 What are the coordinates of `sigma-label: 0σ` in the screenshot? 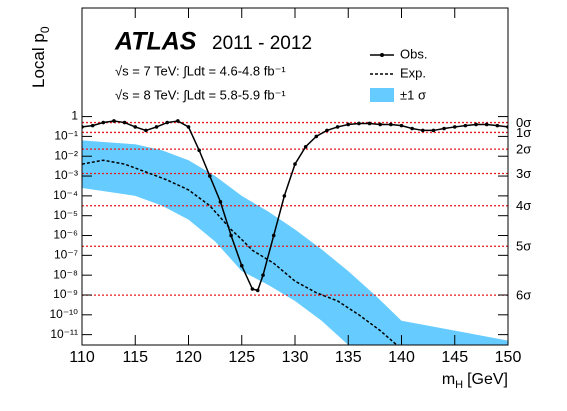 It's located at (523, 122).